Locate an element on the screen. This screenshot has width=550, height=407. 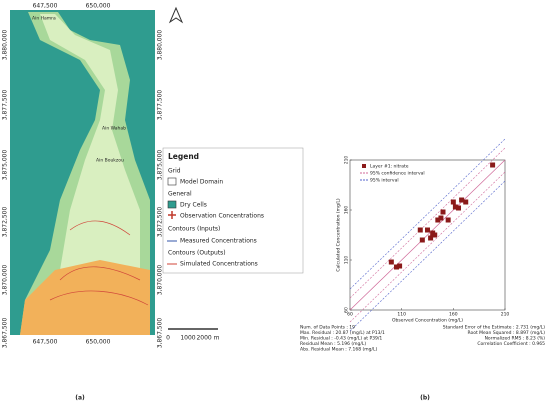
identity-line is located at coordinates (427, 235).